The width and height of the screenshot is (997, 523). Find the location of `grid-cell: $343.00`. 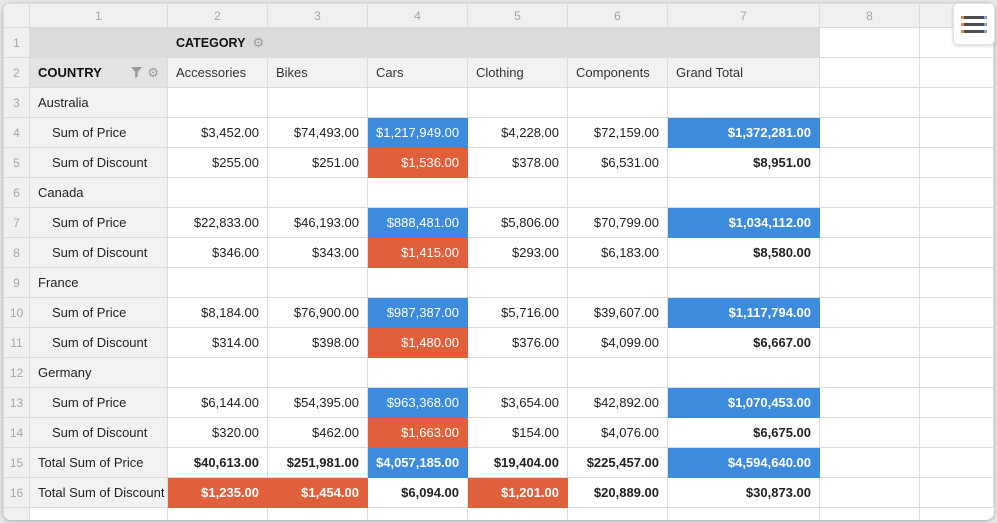

grid-cell: $343.00 is located at coordinates (317, 252).